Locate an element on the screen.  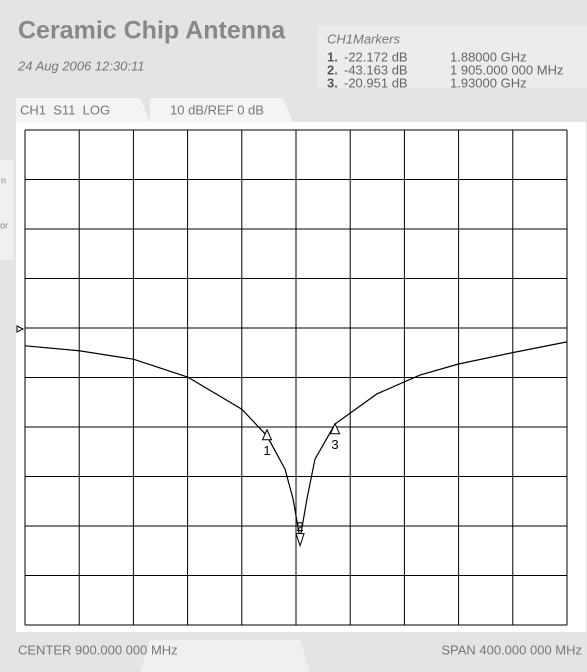
side-panel is located at coordinates (7, 210).